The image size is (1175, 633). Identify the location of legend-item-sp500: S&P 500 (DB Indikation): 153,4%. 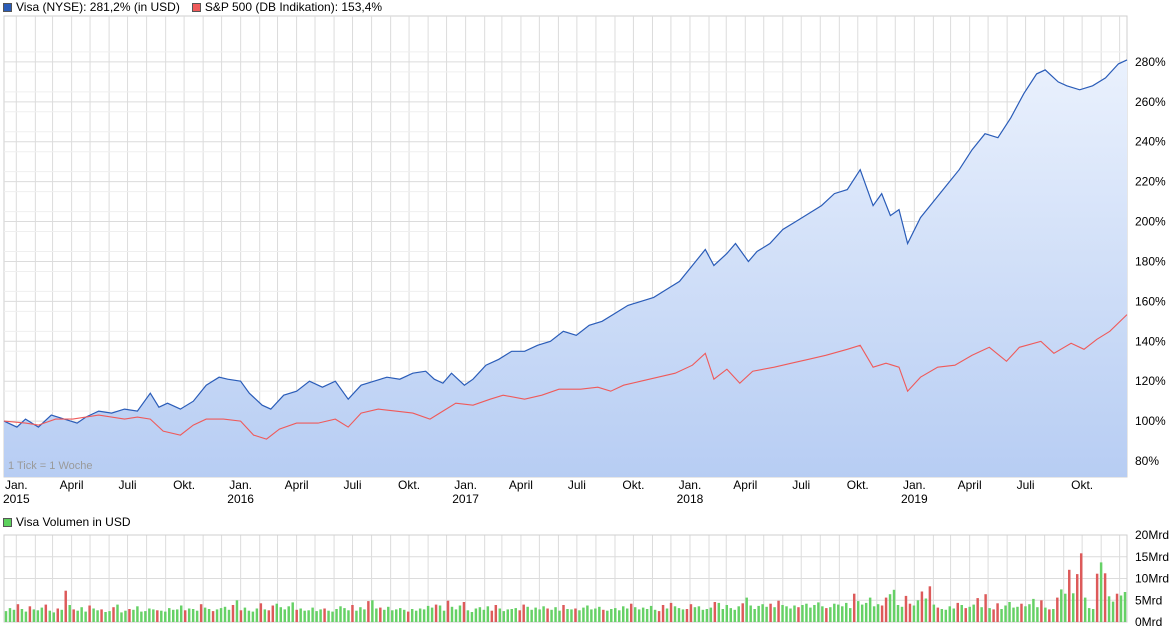
(287, 7).